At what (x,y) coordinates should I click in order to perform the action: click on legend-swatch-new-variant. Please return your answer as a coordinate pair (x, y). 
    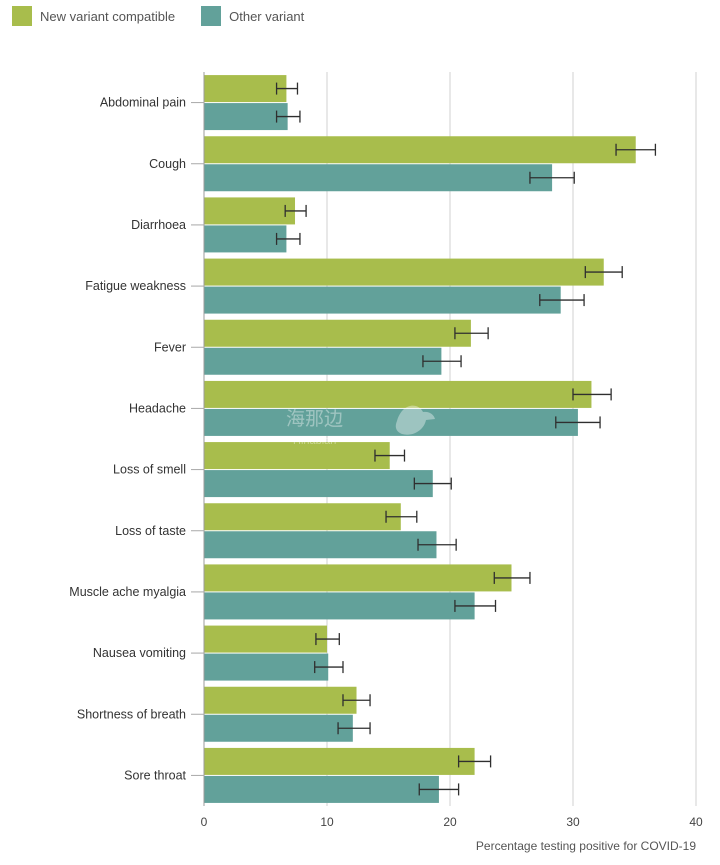
    Looking at the image, I should click on (22, 16).